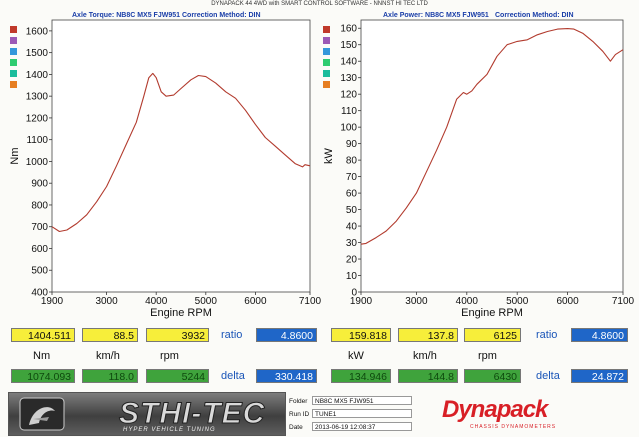 The image size is (639, 437). Describe the element at coordinates (352, 227) in the screenshot. I see `y-tick-label: 40` at that location.